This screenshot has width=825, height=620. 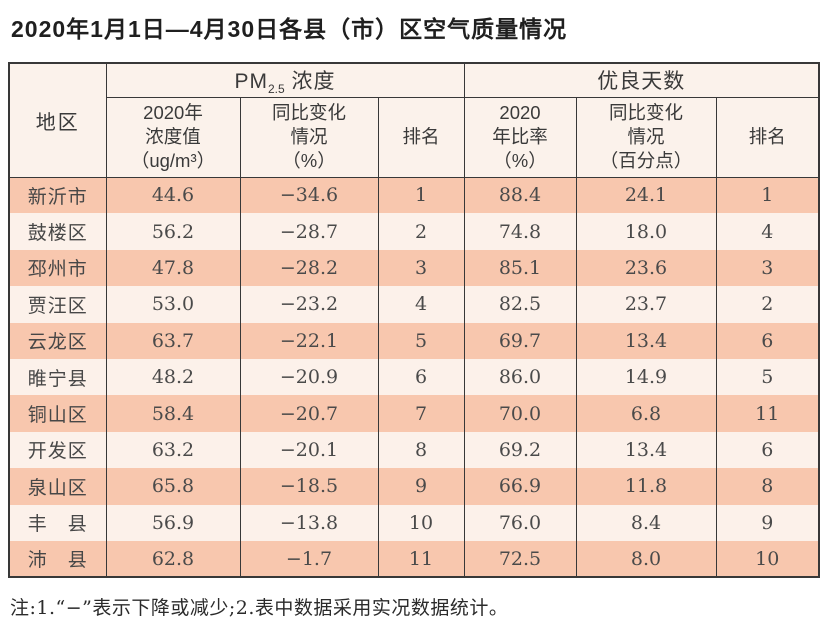 I want to click on cell-good-ratio: 66.9, so click(x=519, y=486).